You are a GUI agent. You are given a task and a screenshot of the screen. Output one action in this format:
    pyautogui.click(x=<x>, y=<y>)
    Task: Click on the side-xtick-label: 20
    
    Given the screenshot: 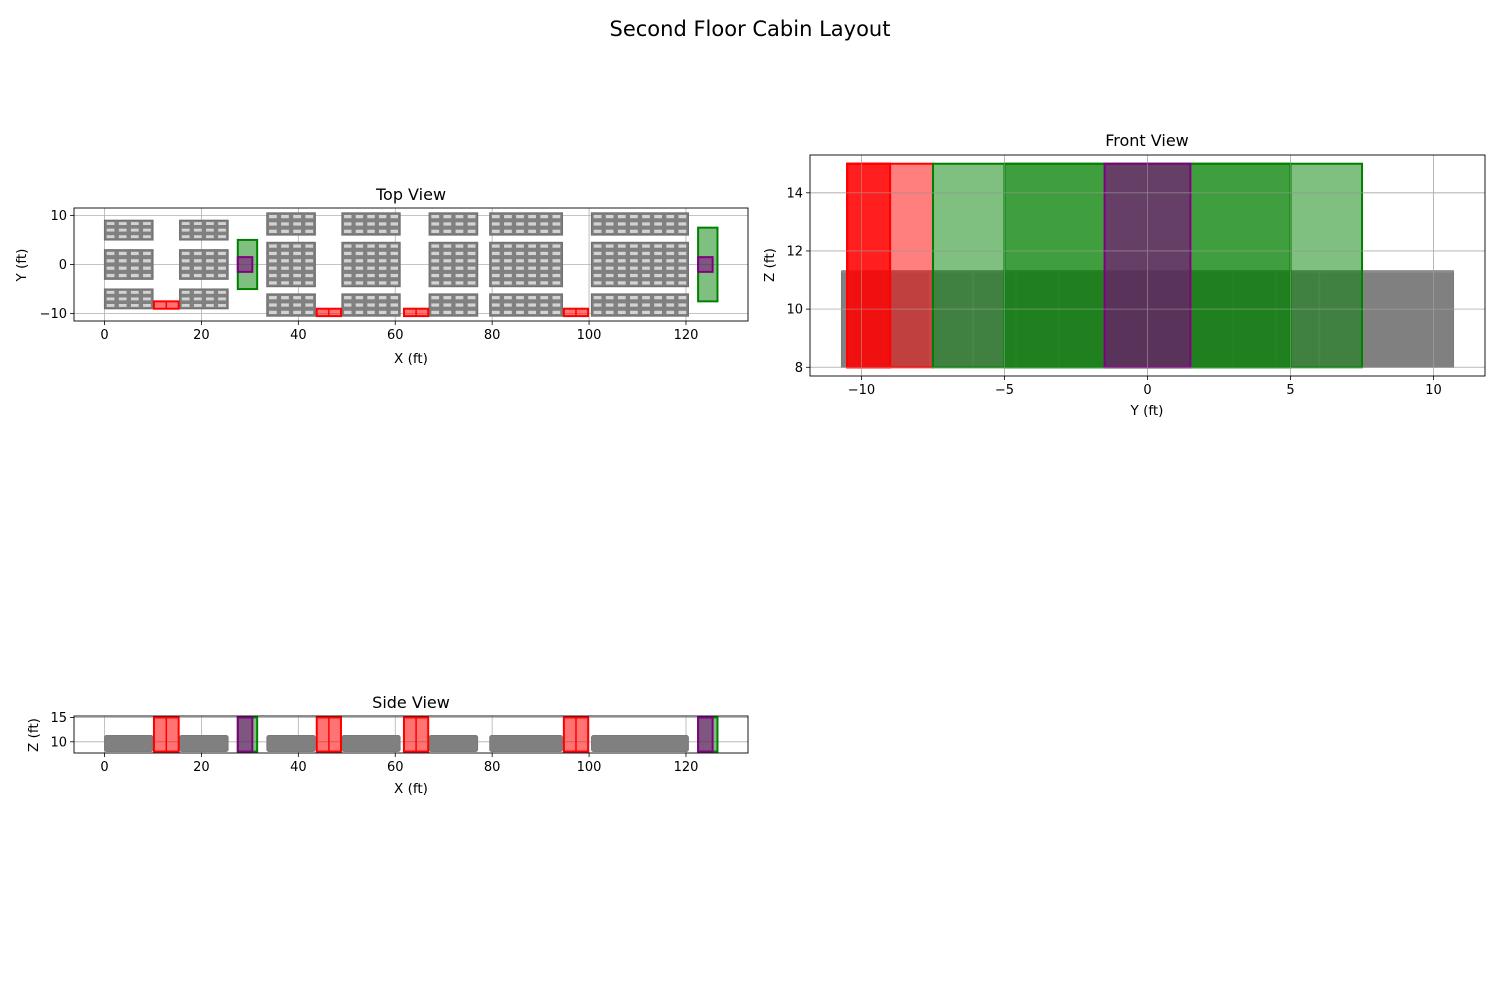 What is the action you would take?
    pyautogui.click(x=201, y=767)
    